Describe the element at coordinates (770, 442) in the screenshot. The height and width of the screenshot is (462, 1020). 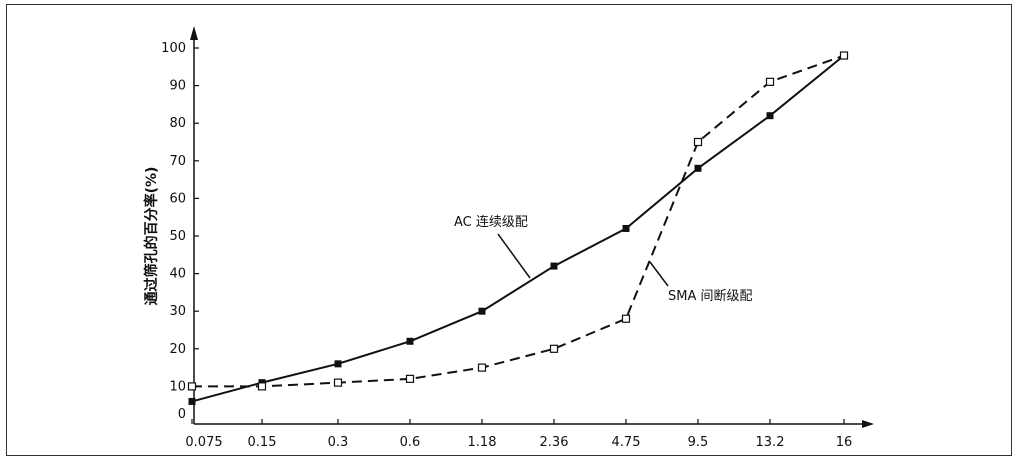
I see `x-tick-label: 13.2` at that location.